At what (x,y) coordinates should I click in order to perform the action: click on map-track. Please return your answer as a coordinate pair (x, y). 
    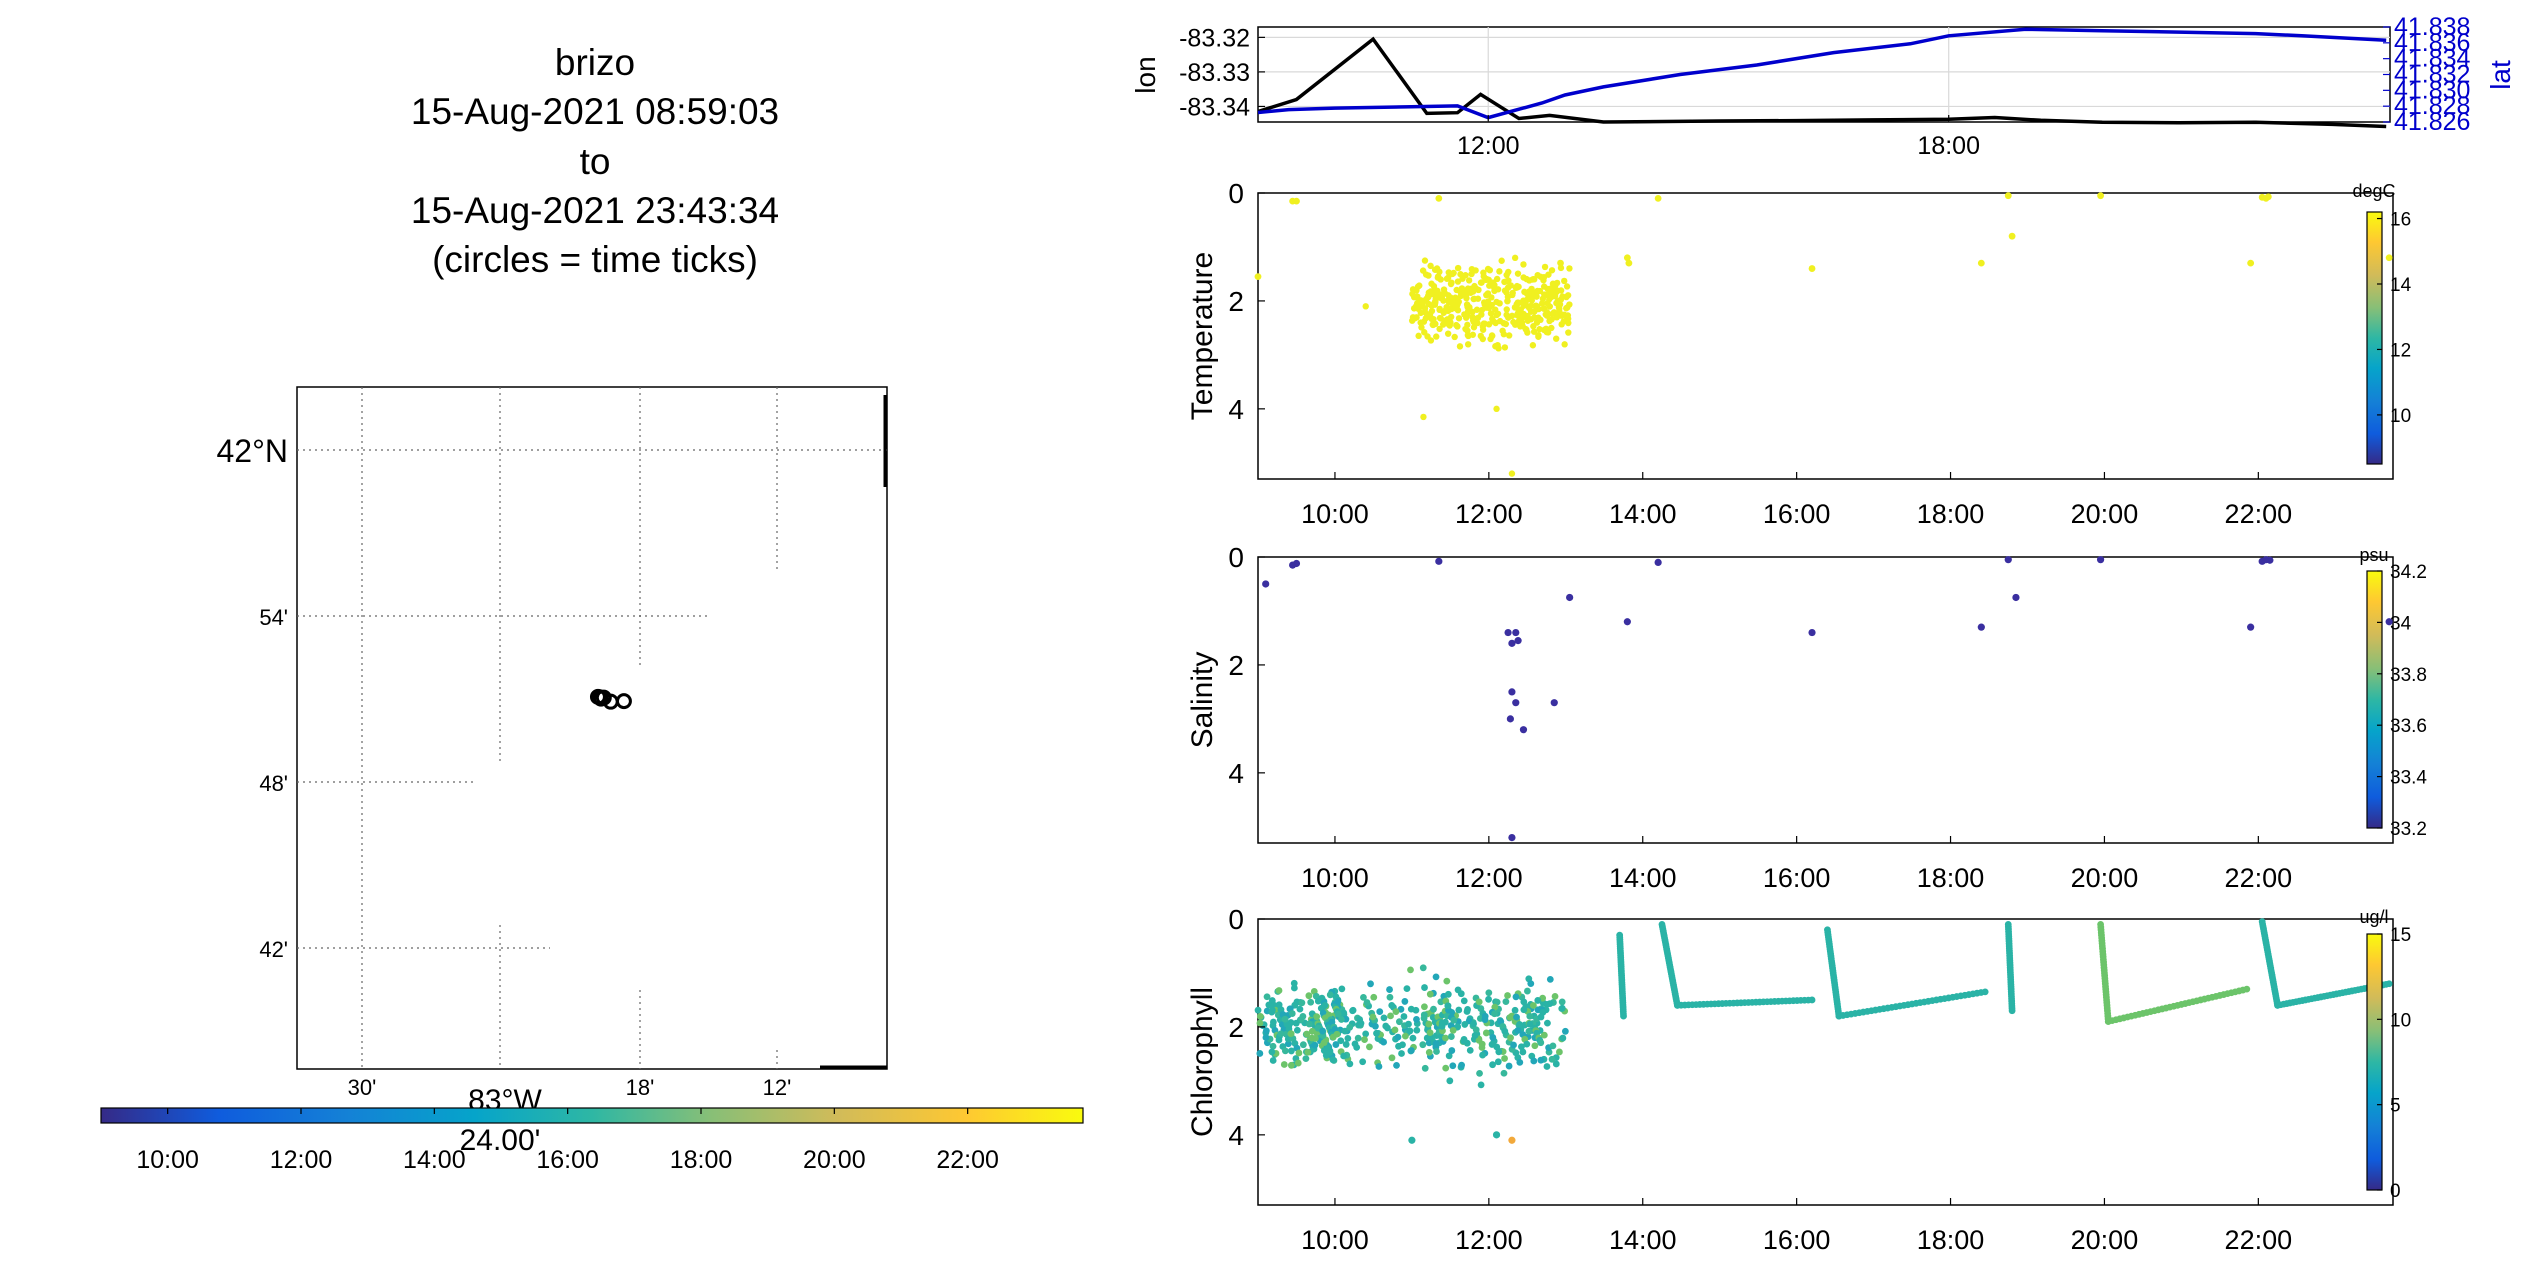
    Looking at the image, I should click on (610, 699).